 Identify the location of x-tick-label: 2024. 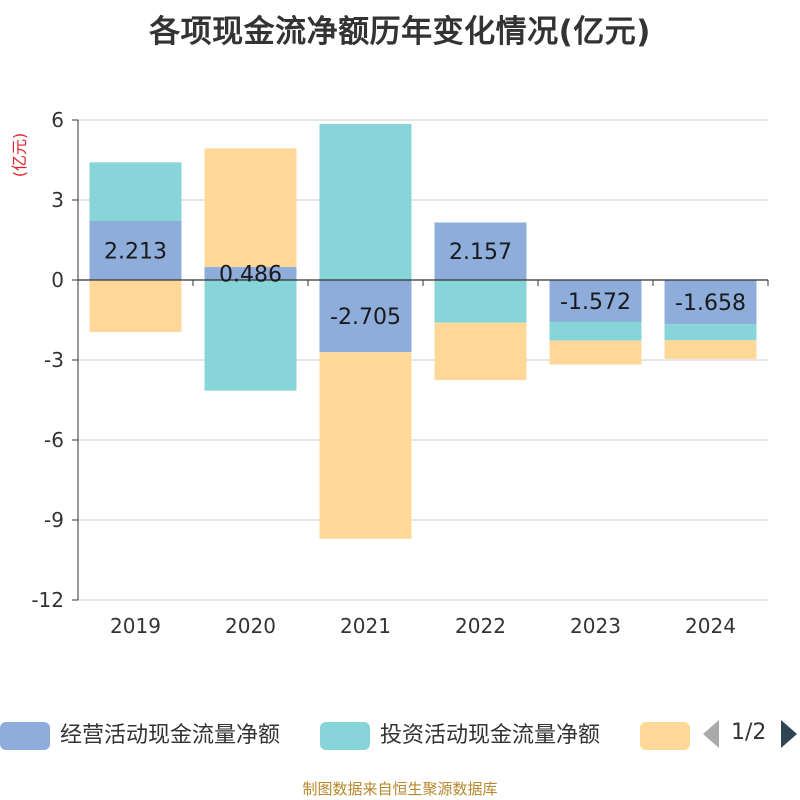
(710, 626).